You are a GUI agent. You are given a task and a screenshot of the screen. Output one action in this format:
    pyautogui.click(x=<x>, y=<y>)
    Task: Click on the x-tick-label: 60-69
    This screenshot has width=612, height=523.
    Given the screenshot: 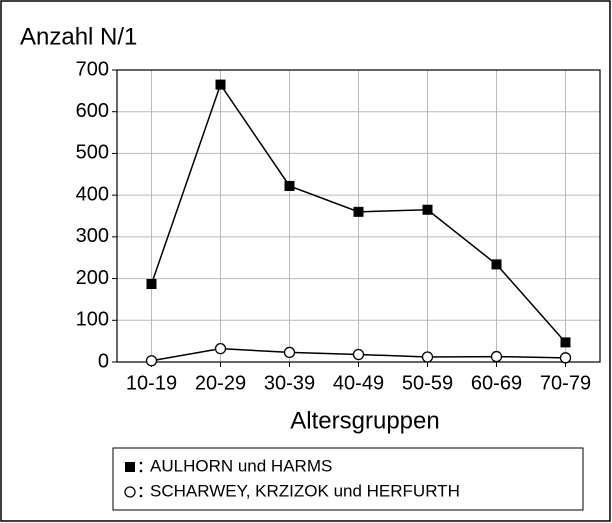 What is the action you would take?
    pyautogui.click(x=496, y=383)
    